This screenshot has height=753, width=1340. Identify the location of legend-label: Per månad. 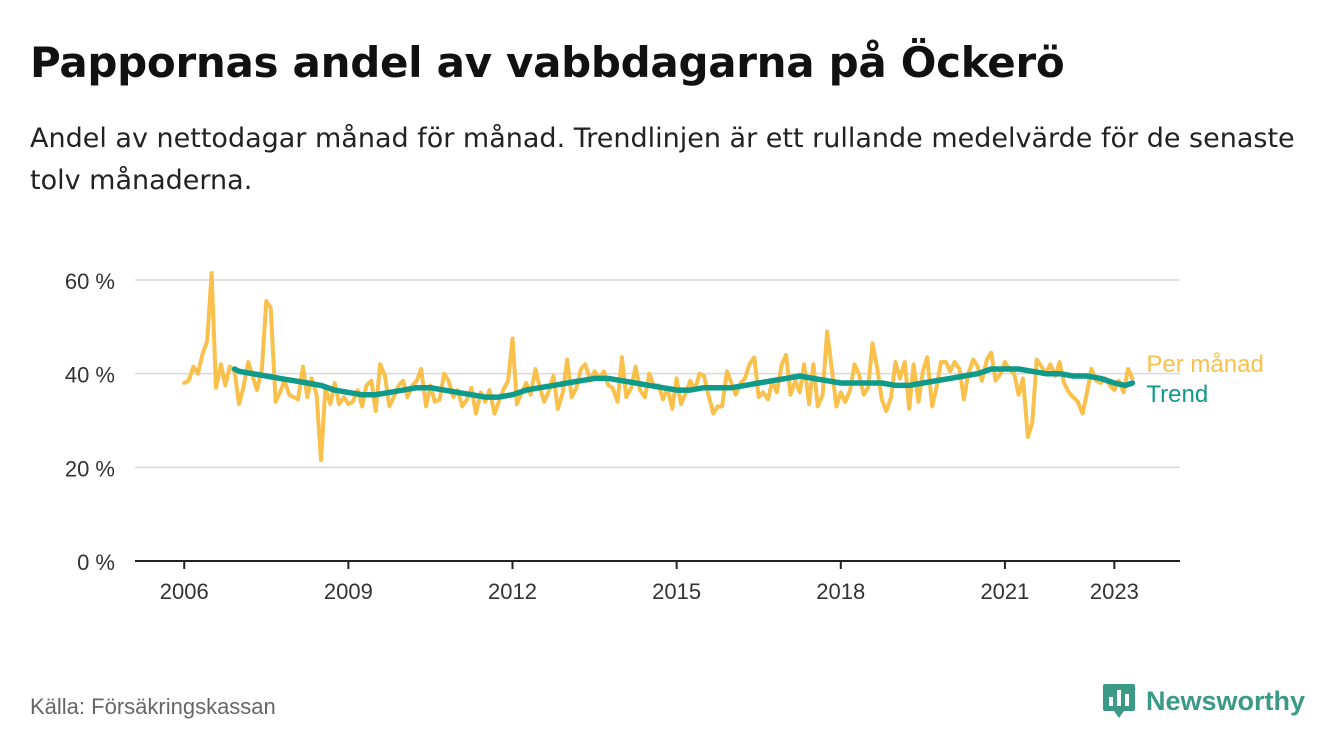
(1204, 364).